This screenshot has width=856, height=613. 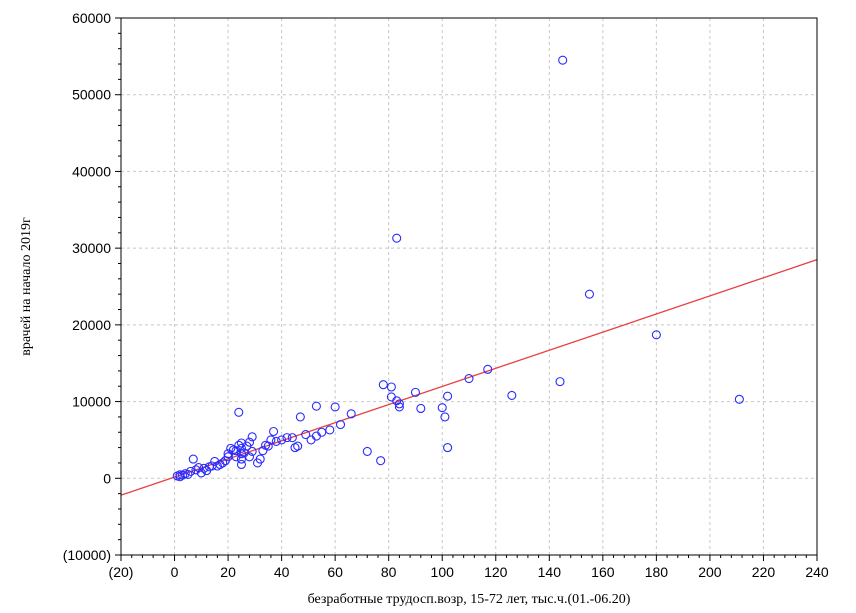 I want to click on y-tick-label: 50000, so click(x=91, y=95).